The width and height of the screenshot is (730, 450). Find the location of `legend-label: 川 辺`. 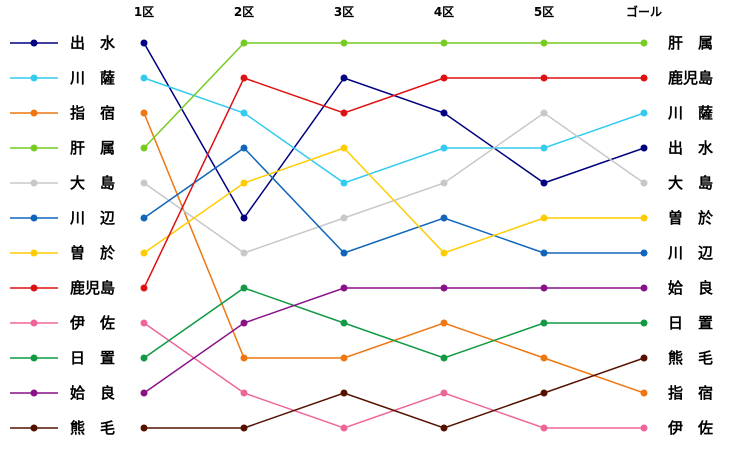

legend-label: 川 辺 is located at coordinates (92, 218).